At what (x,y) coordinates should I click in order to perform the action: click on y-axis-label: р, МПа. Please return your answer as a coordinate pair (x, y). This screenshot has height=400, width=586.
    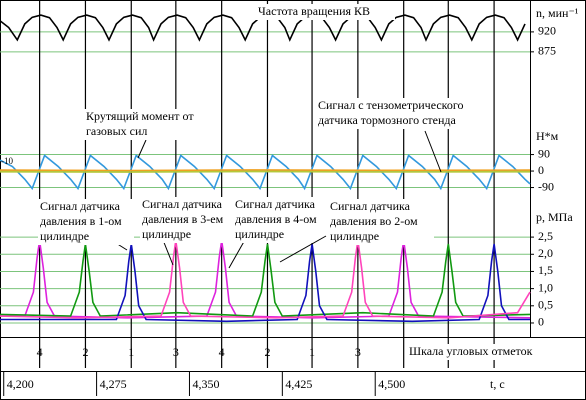
    Looking at the image, I should click on (554, 217).